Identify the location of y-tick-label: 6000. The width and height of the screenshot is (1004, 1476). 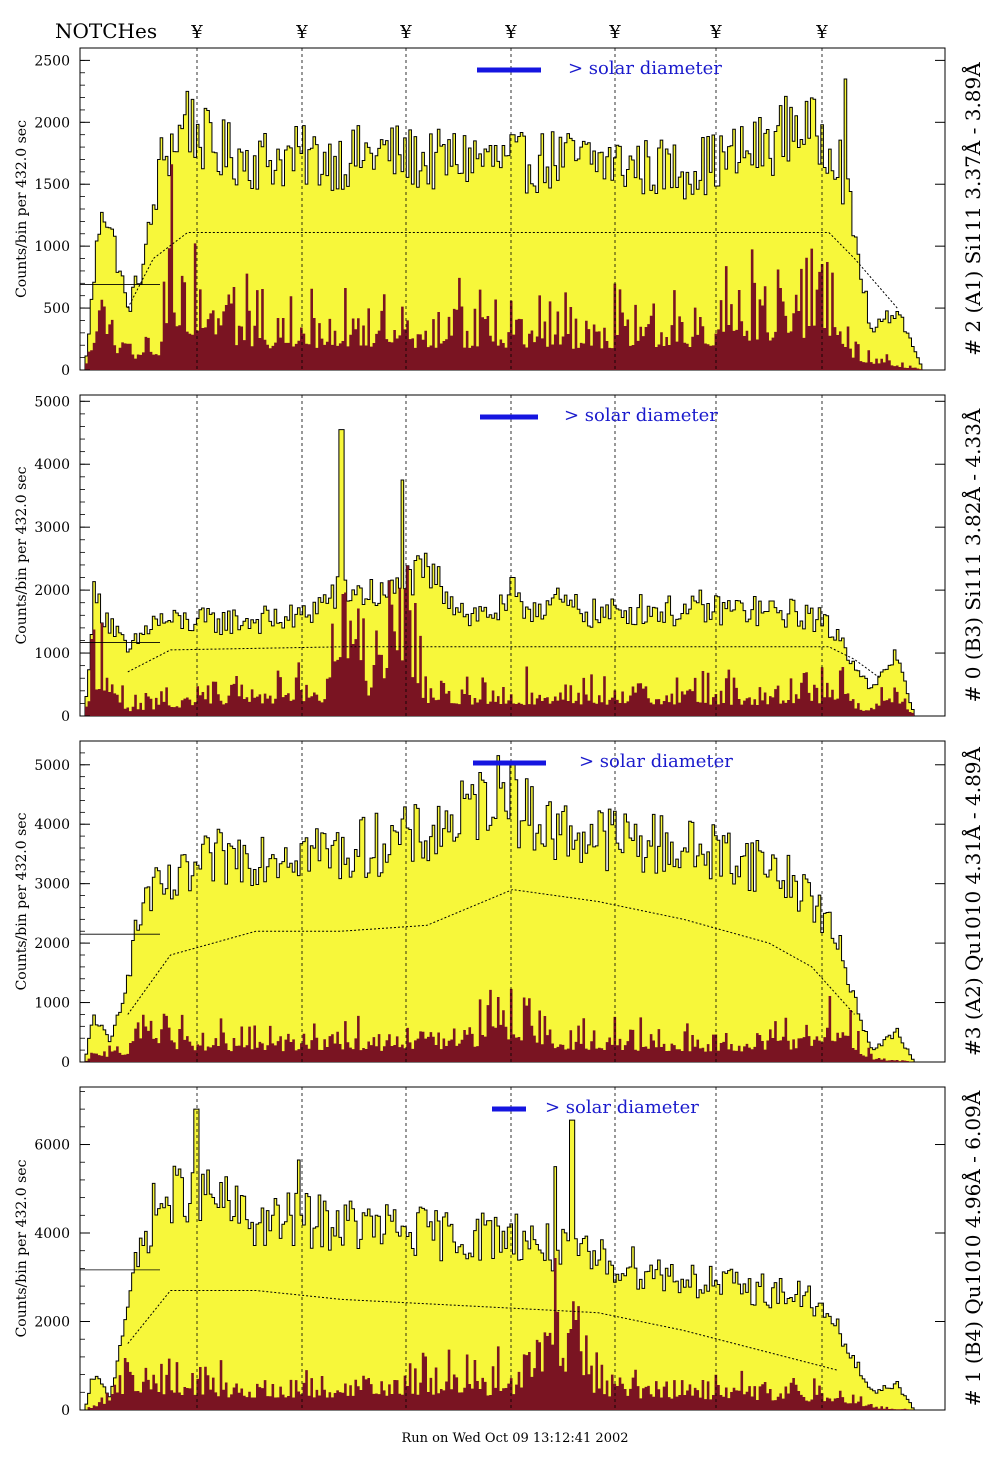
(52, 1146).